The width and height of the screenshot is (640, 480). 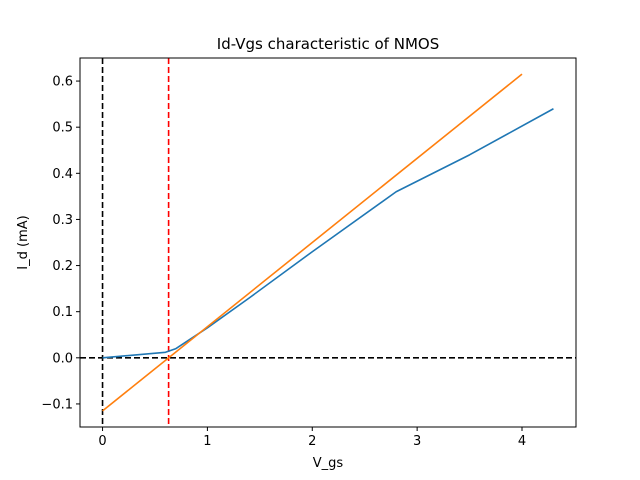 I want to click on y-tick-label: 0.3, so click(x=62, y=220).